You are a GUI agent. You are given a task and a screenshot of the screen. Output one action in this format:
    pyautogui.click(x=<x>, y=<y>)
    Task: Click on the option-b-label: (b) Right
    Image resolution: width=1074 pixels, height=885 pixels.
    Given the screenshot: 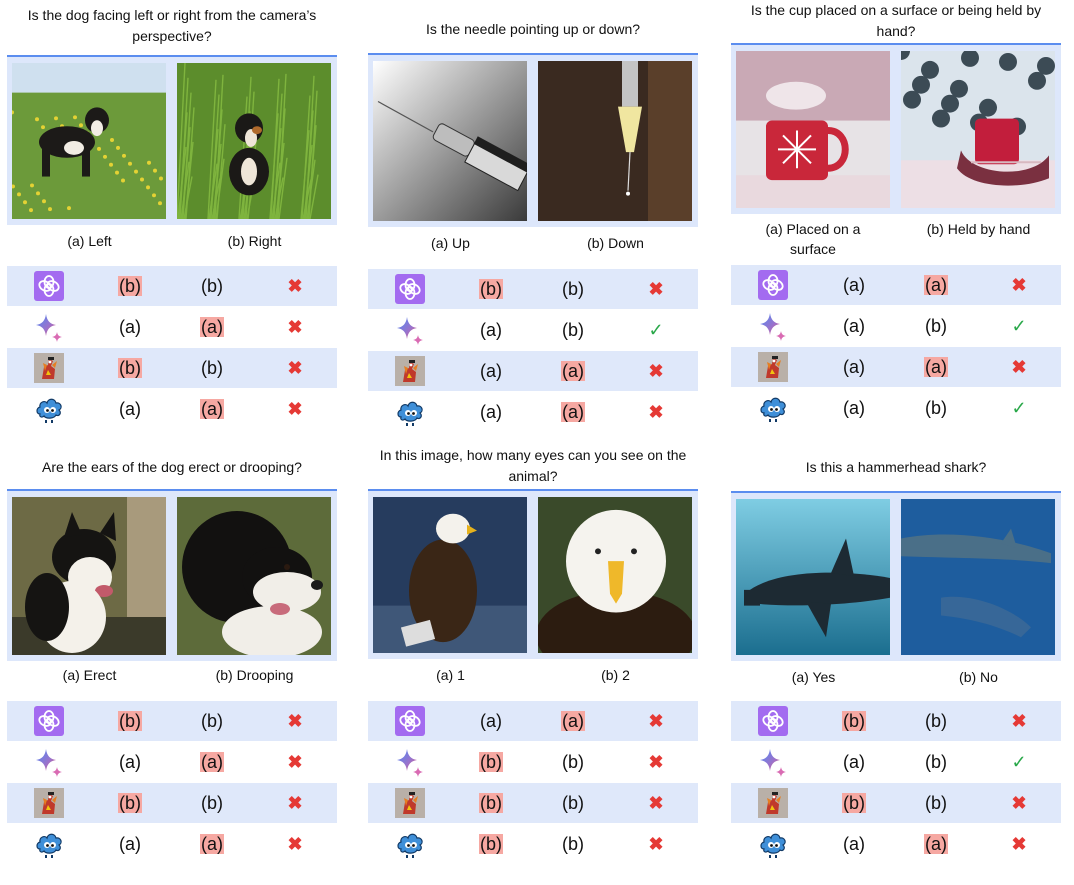 What is the action you would take?
    pyautogui.click(x=254, y=241)
    